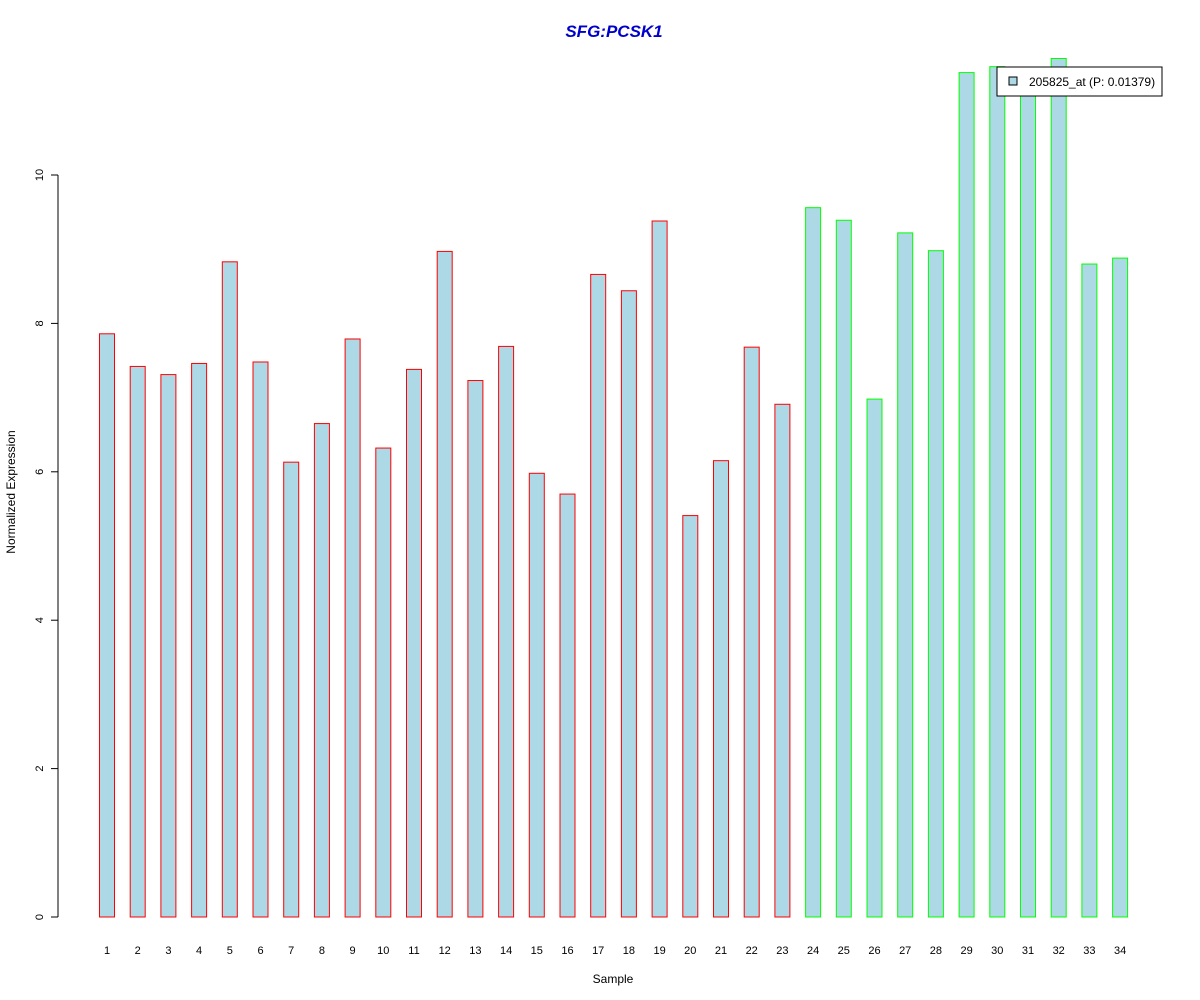 This screenshot has height=1000, width=1200. I want to click on y-tick-label: 10, so click(40, 175).